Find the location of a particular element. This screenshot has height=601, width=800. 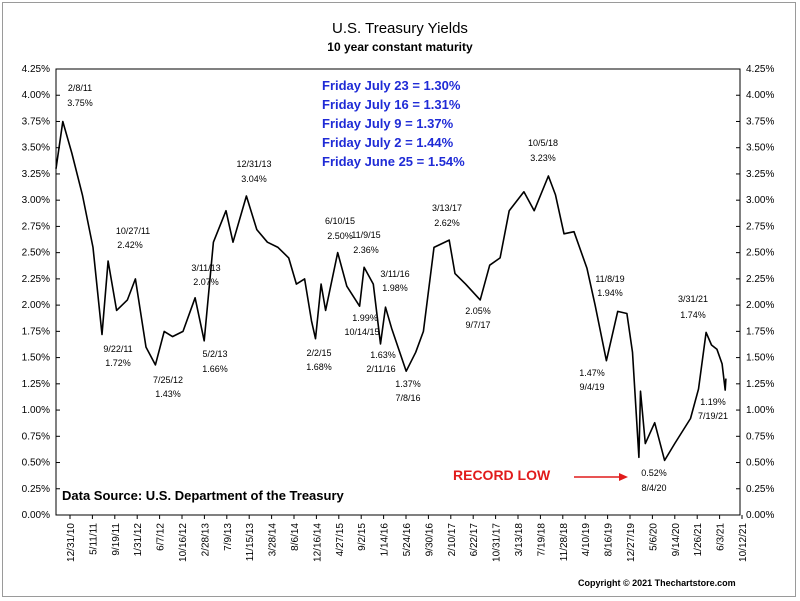

y-tick-label-right: 2.75% is located at coordinates (760, 226).